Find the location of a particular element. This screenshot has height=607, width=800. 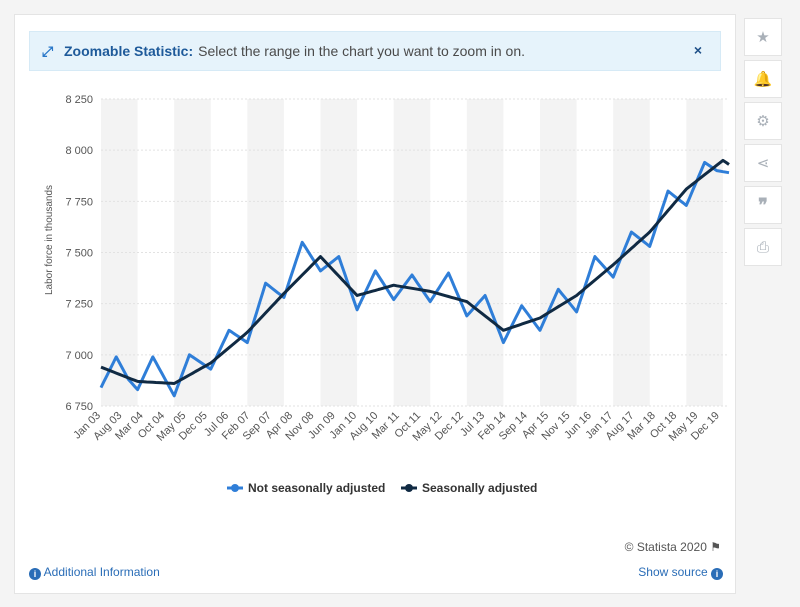

settings-button: ⚙ is located at coordinates (763, 121).